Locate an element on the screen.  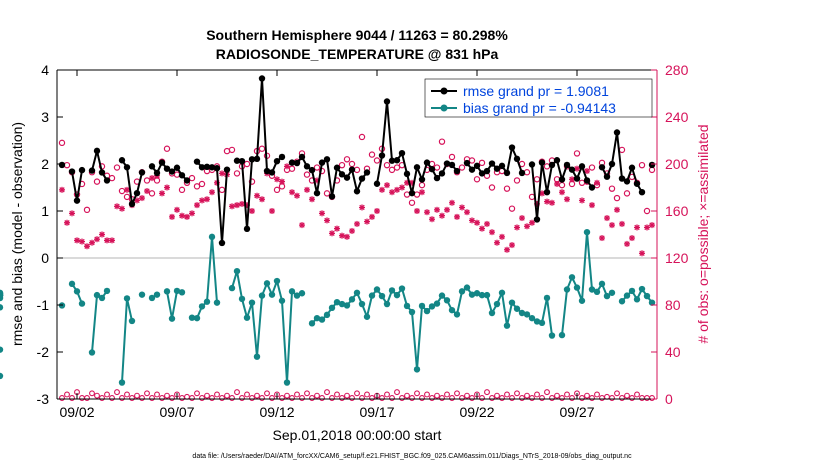
y-right-tick-label: 0 is located at coordinates (669, 399).